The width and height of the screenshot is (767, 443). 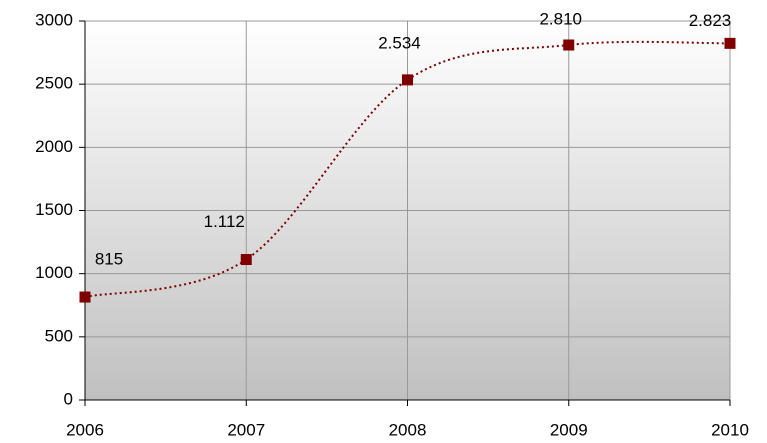 I want to click on x-tick-label: 2008, so click(x=408, y=429).